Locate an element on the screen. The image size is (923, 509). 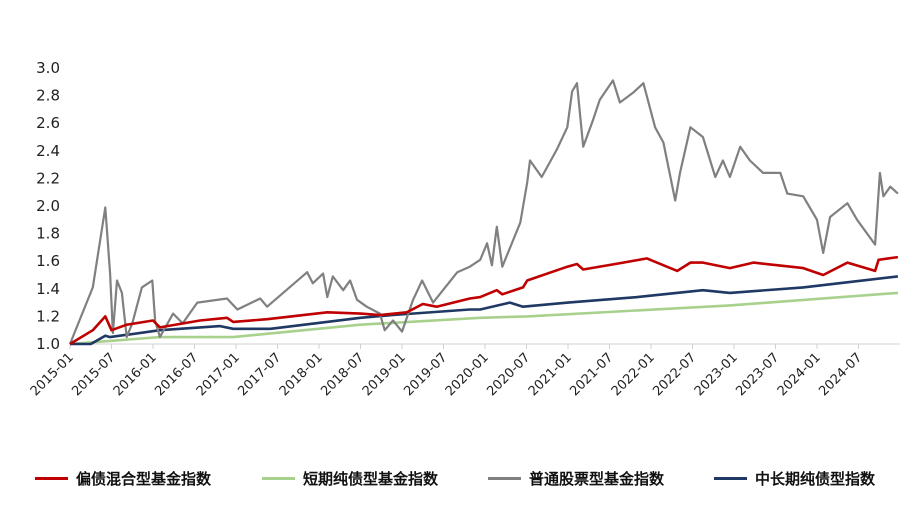
x-tick-label: 2020-01 is located at coordinates (467, 374).